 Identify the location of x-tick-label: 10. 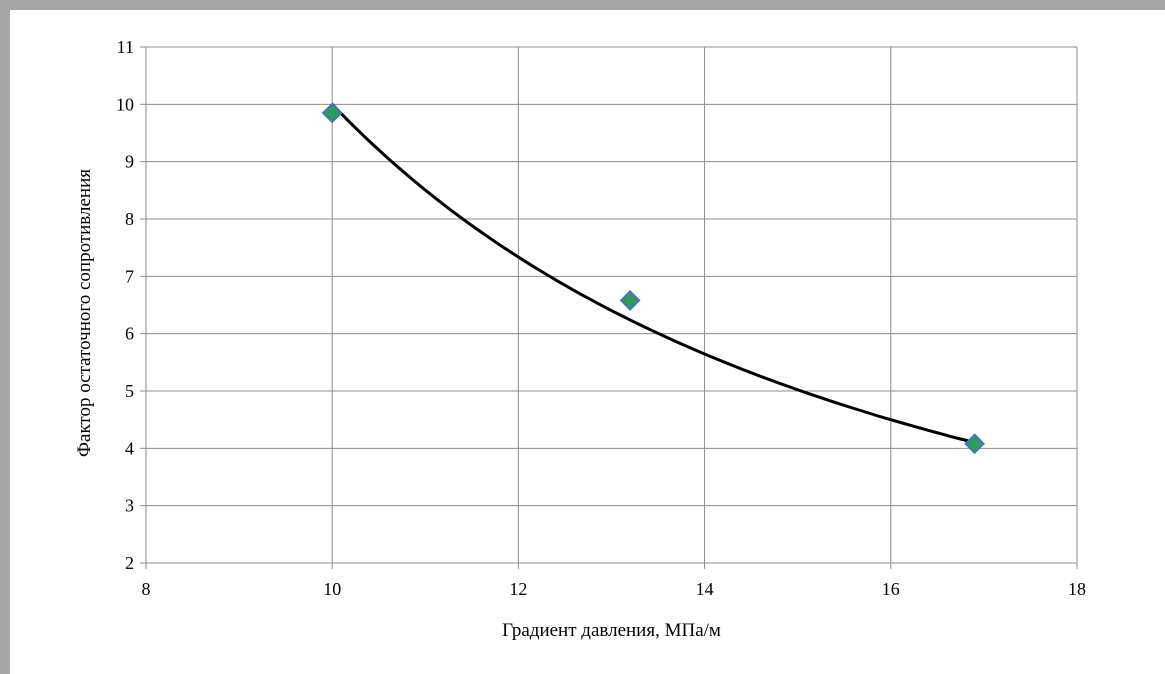
(332, 589).